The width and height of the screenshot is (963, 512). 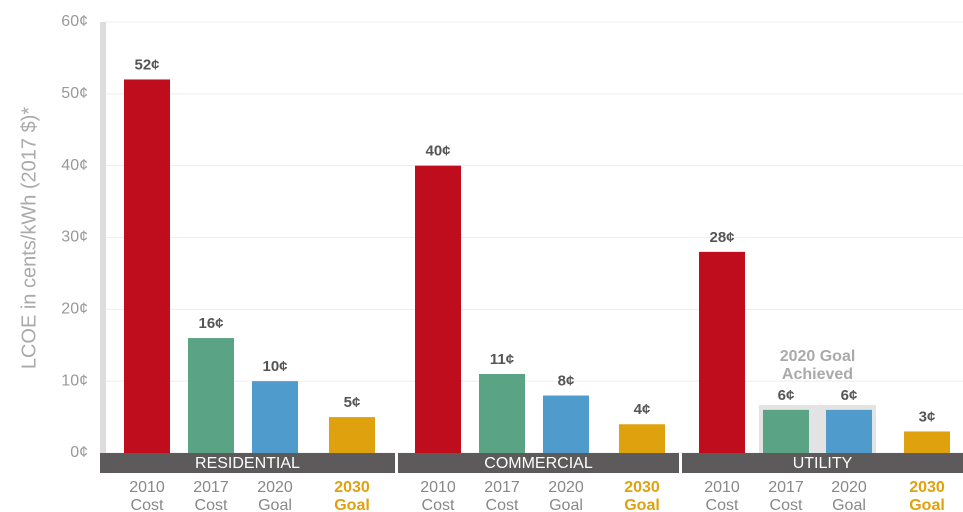 What do you see at coordinates (566, 381) in the screenshot?
I see `value-label: 8¢` at bounding box center [566, 381].